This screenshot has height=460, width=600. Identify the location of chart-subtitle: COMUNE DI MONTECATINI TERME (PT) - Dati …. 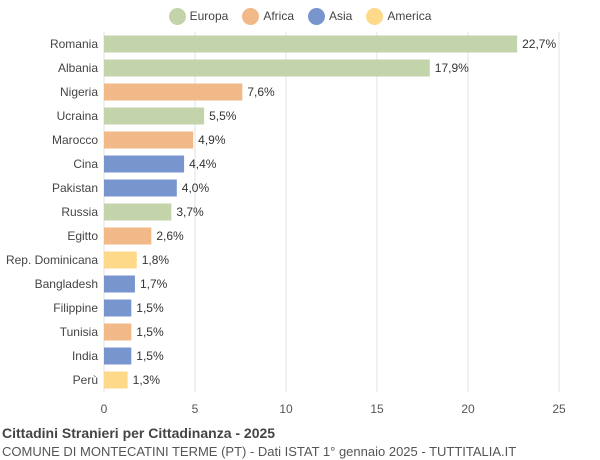
(259, 451).